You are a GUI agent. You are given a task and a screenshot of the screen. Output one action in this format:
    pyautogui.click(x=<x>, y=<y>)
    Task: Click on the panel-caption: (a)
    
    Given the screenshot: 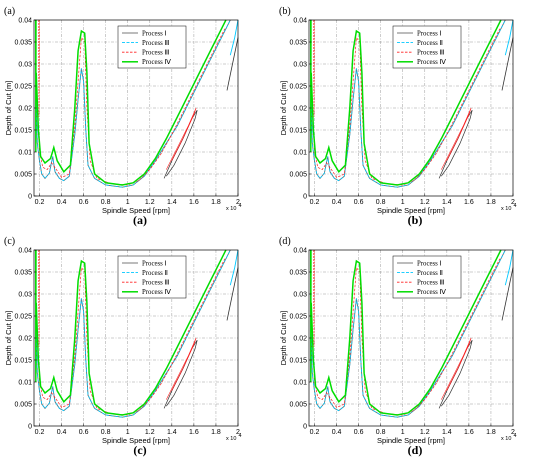 What is the action you would take?
    pyautogui.click(x=140, y=220)
    